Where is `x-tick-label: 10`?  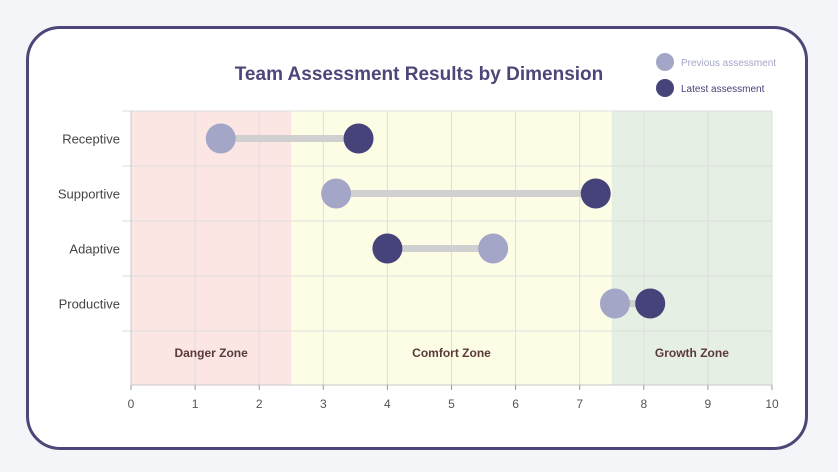
x-tick-label: 10 is located at coordinates (772, 404).